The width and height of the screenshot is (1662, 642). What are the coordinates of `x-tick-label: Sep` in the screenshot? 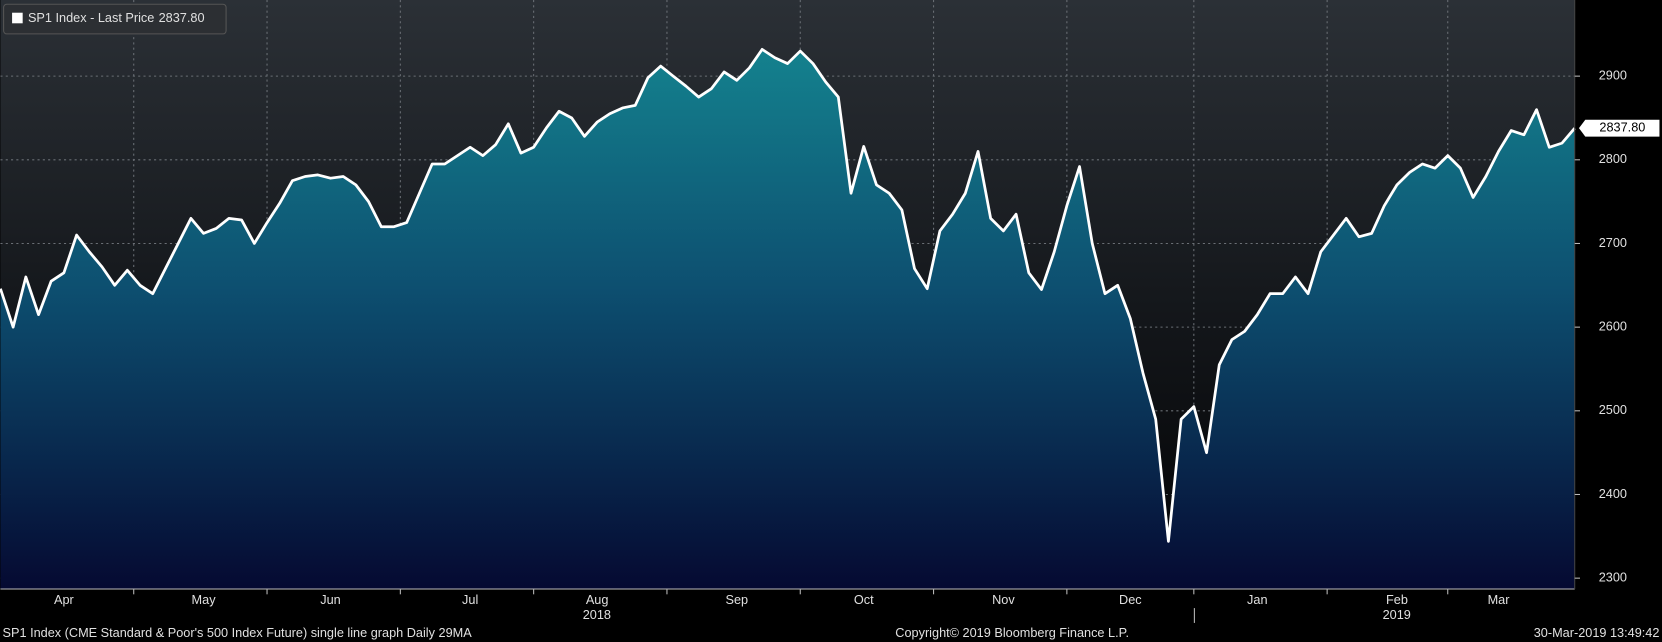 It's located at (736, 599).